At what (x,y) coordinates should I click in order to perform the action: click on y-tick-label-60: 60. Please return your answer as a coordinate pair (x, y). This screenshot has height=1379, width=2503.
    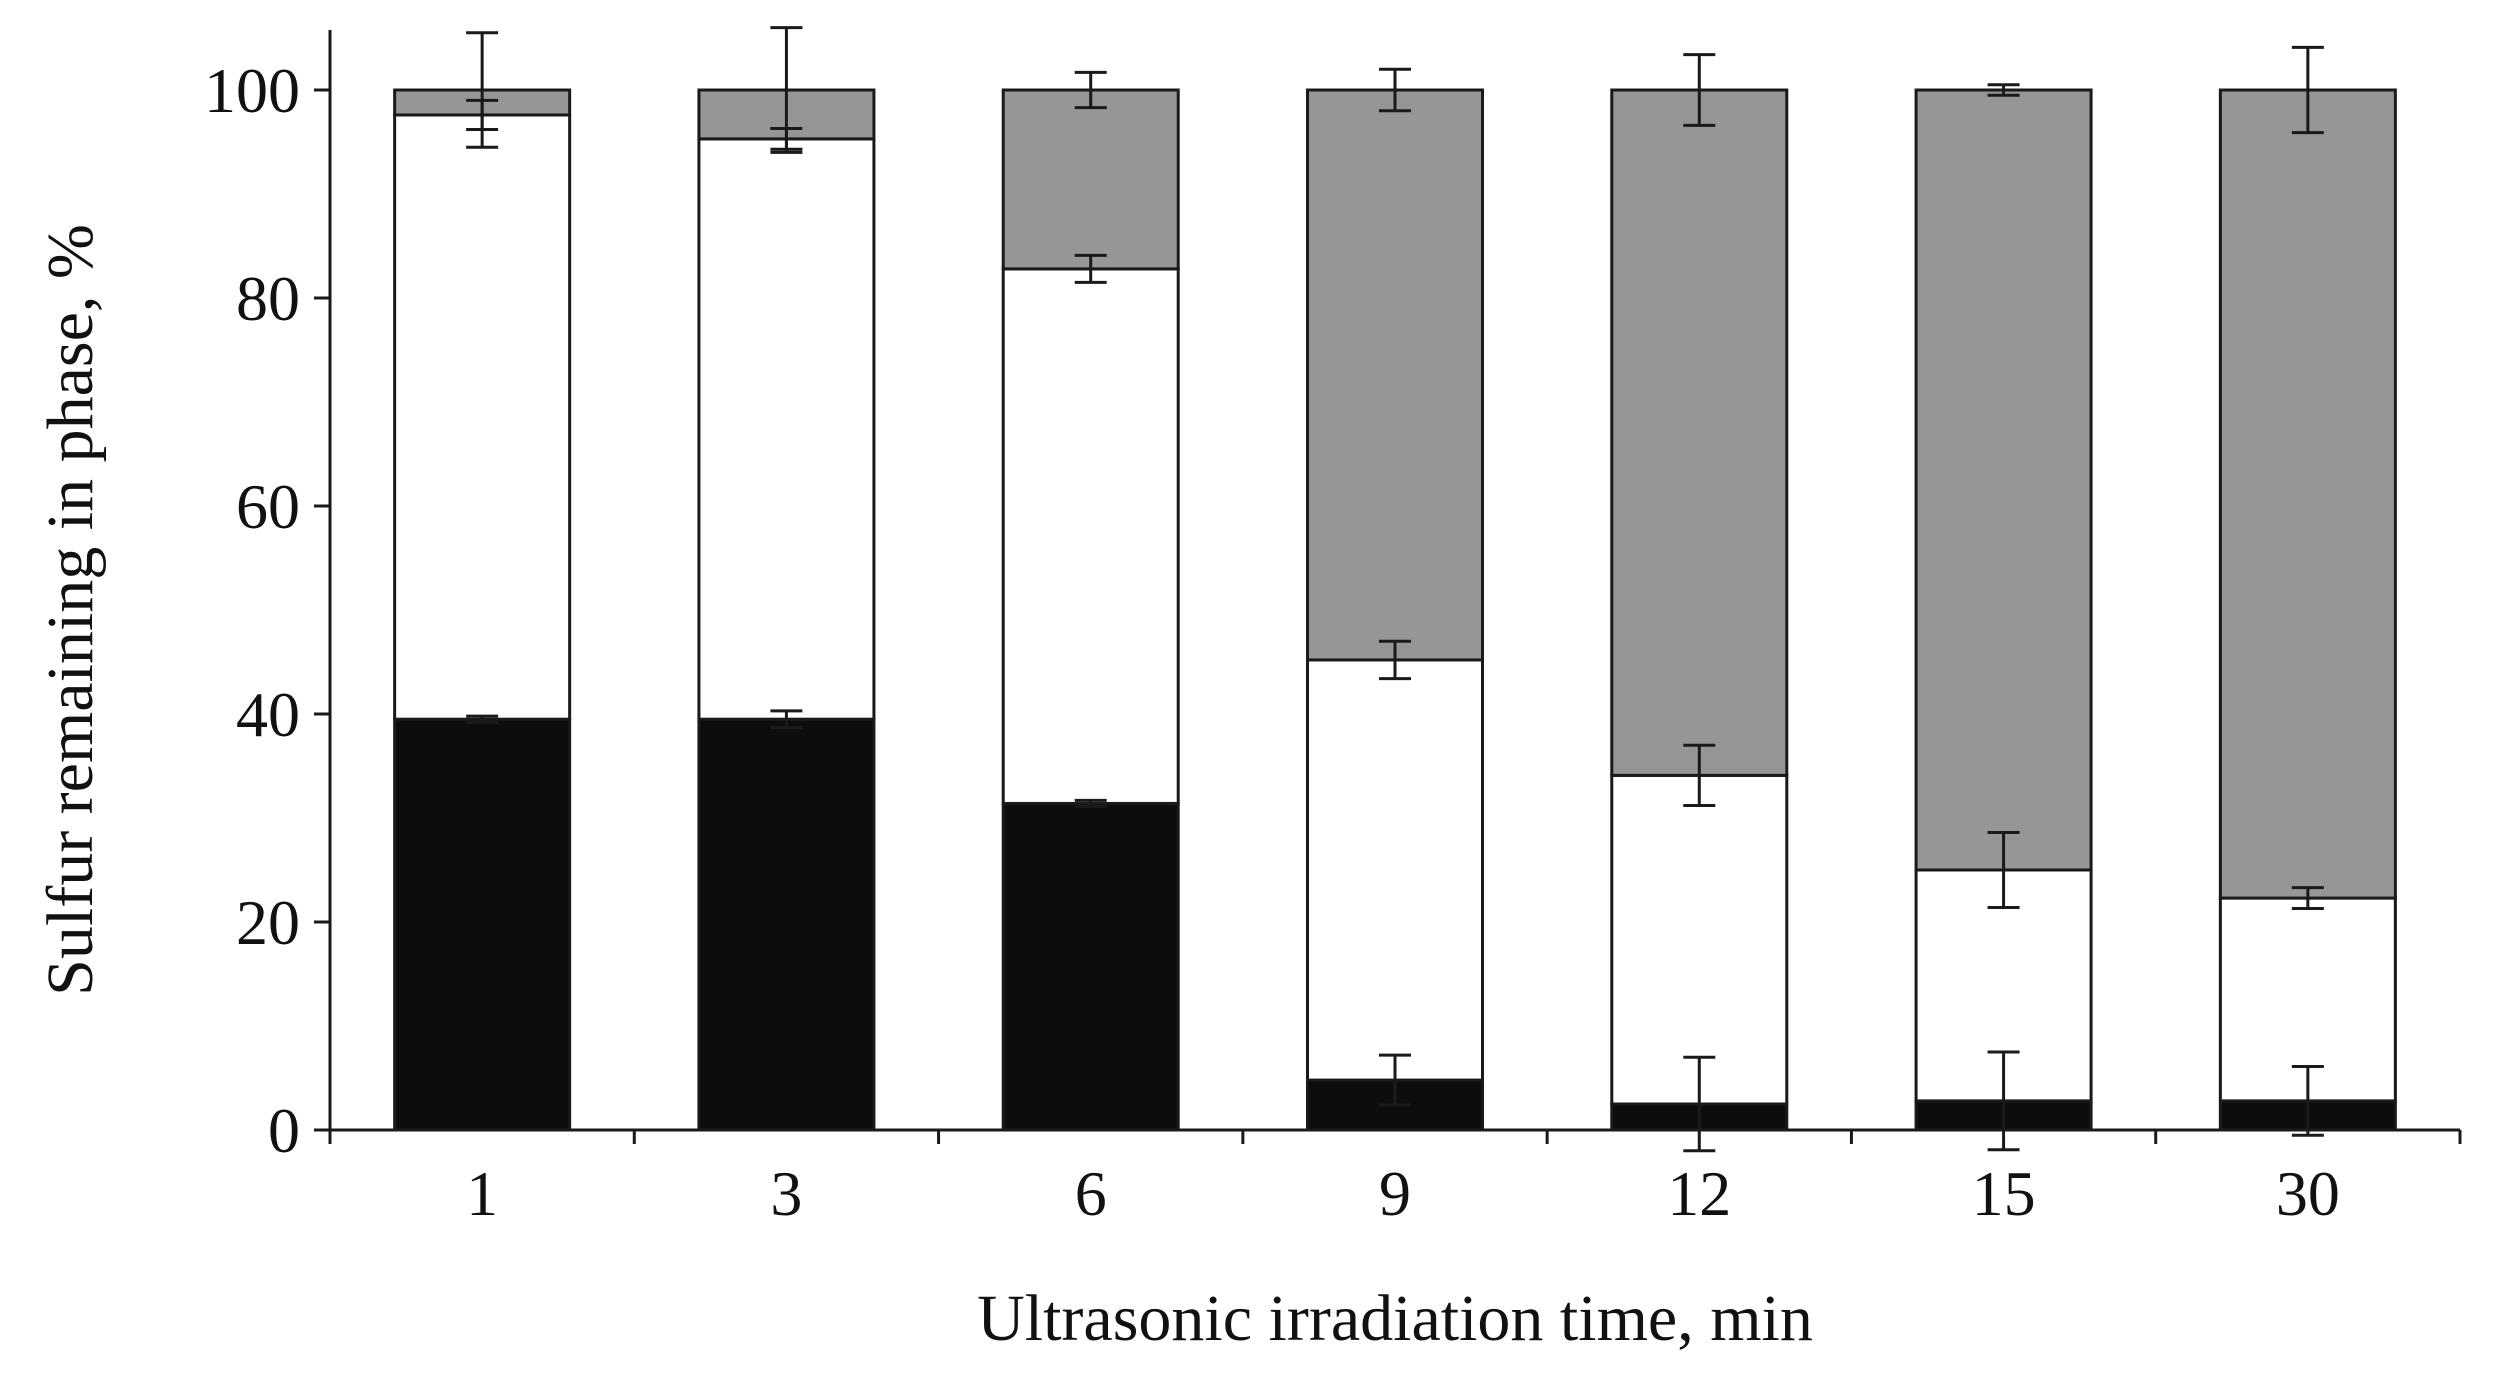
    Looking at the image, I should click on (268, 506).